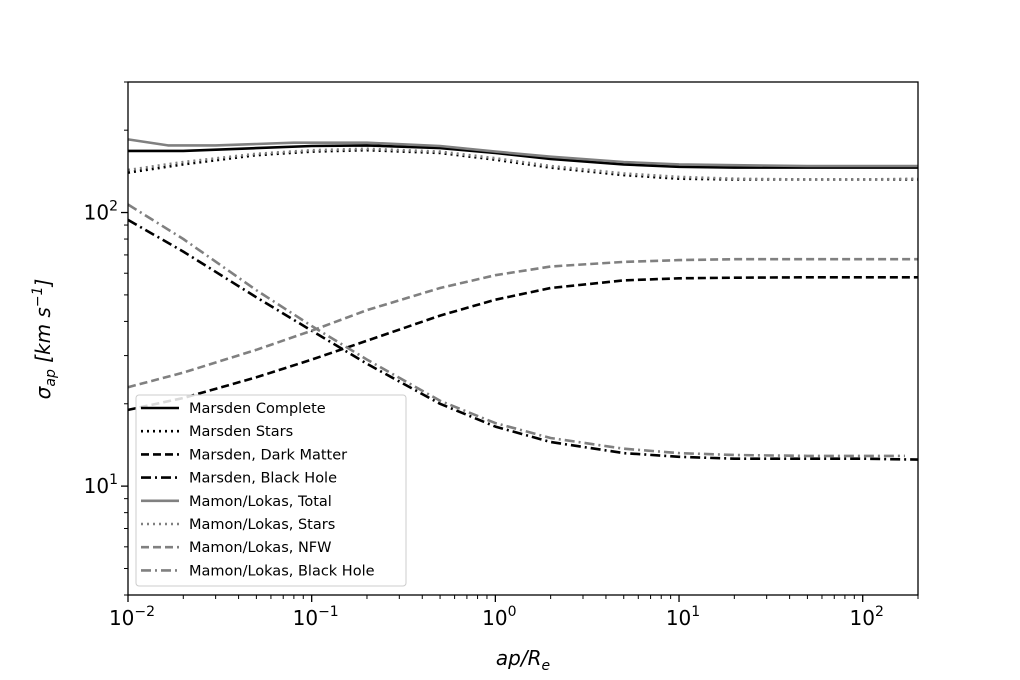  Describe the element at coordinates (260, 502) in the screenshot. I see `legend-label-mamon-lokas-total: Mamon/Lokas, Total` at that location.